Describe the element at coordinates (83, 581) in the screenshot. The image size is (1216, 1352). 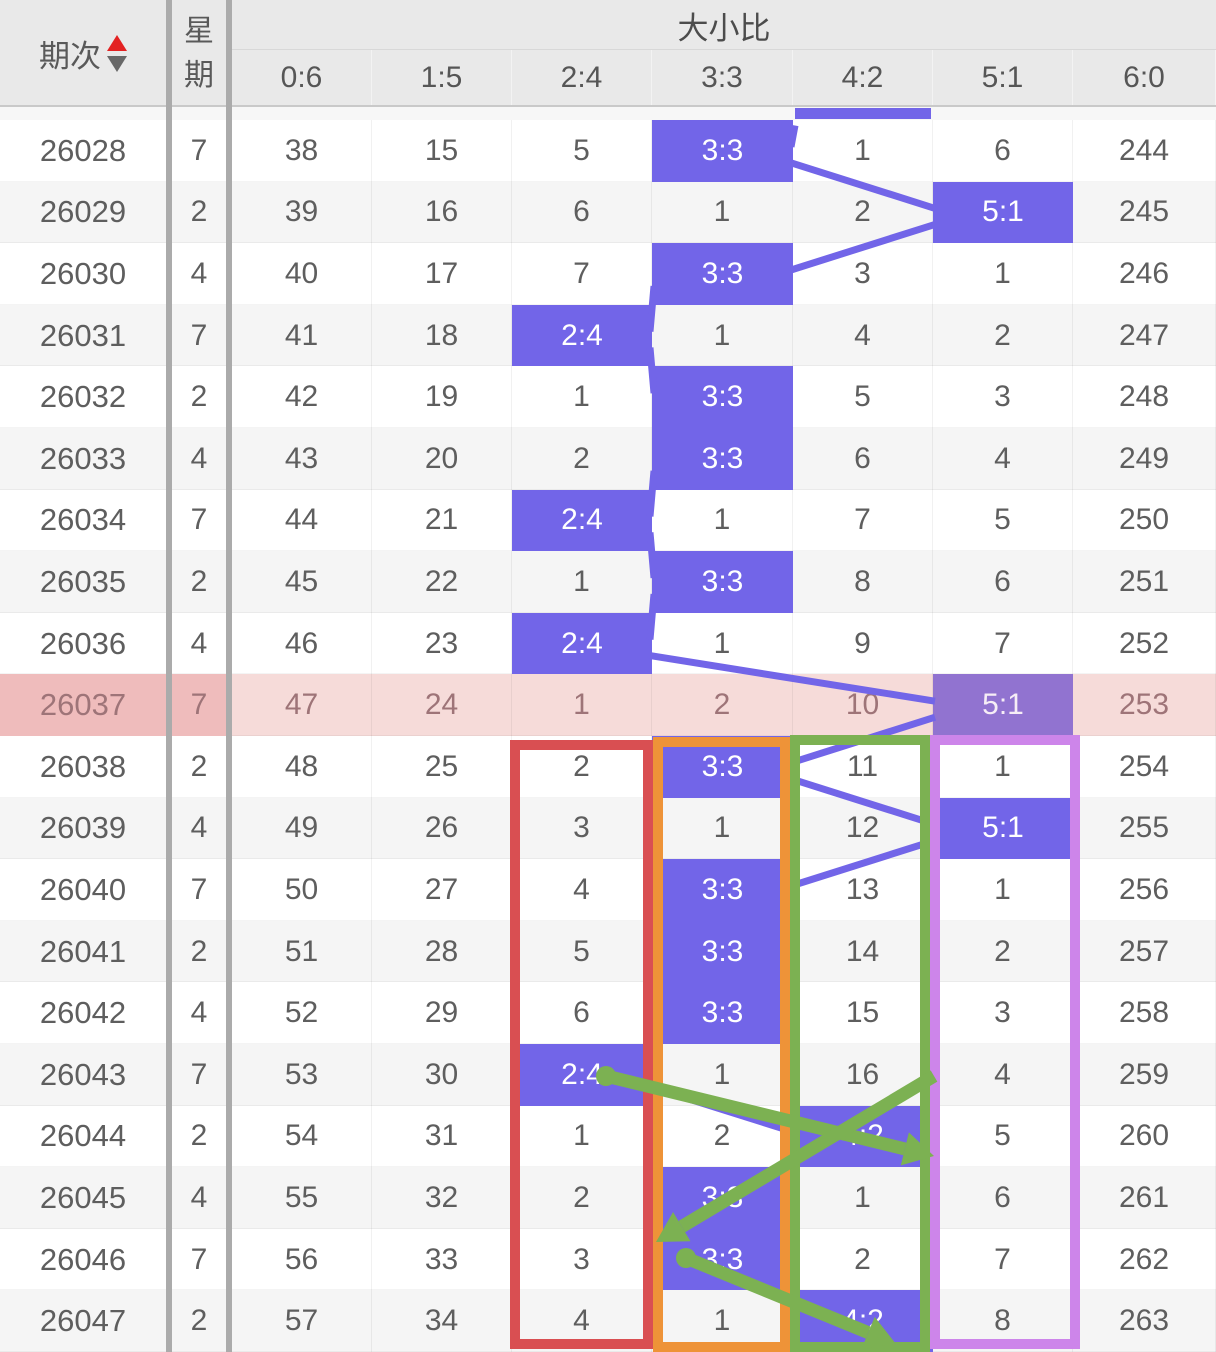
I see `cell-period: 26035` at that location.